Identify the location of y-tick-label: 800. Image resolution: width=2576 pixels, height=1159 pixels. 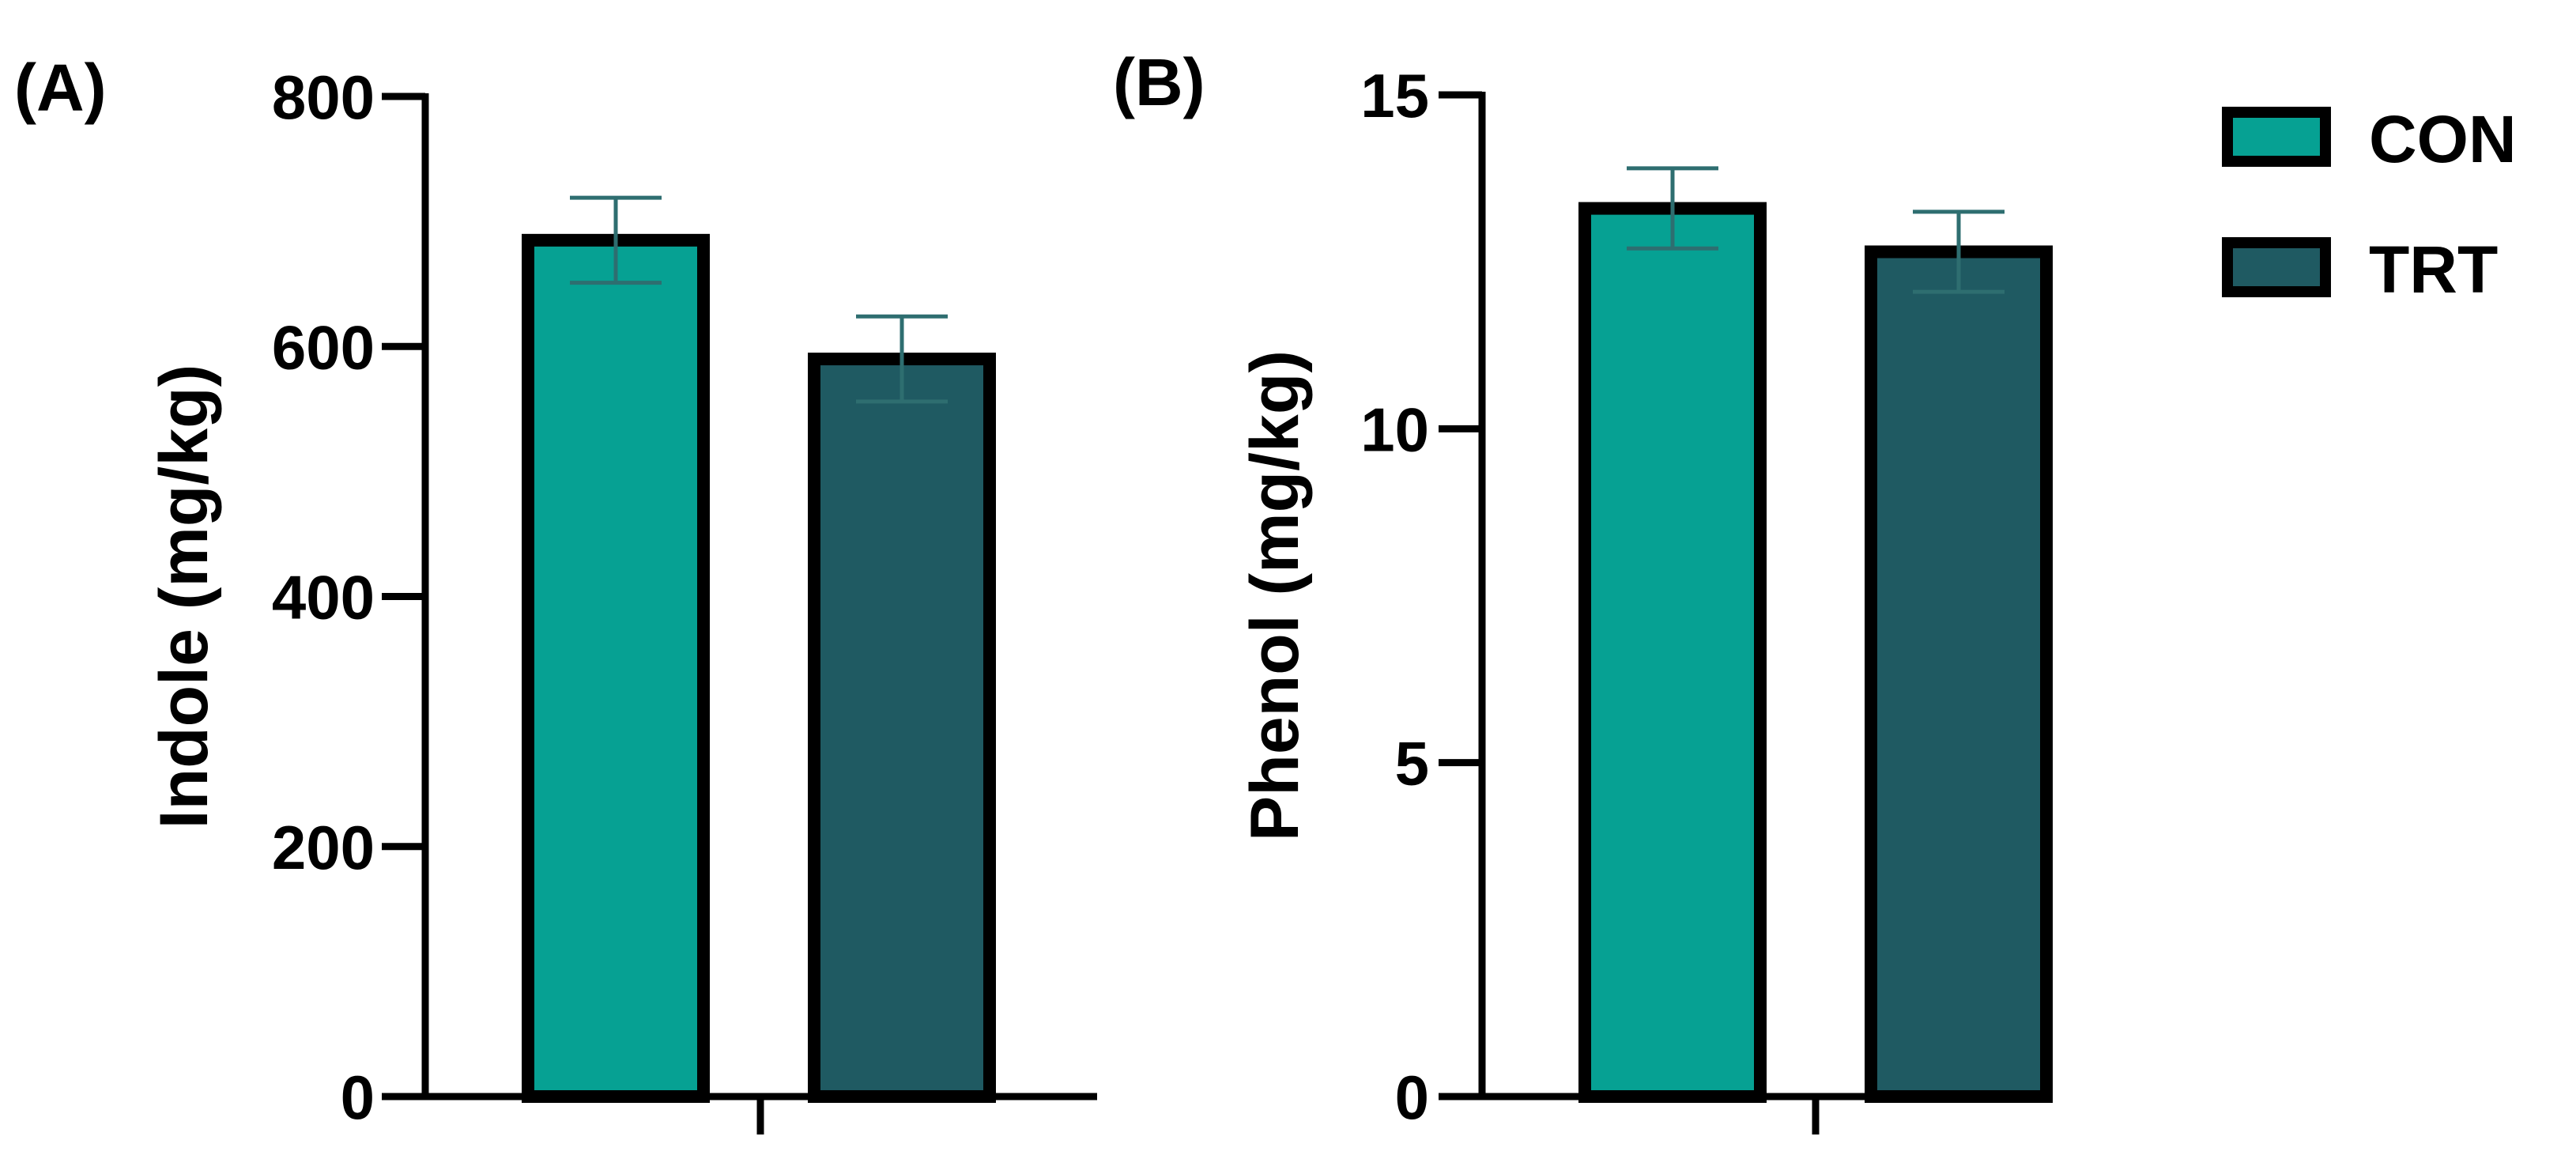
(323, 97).